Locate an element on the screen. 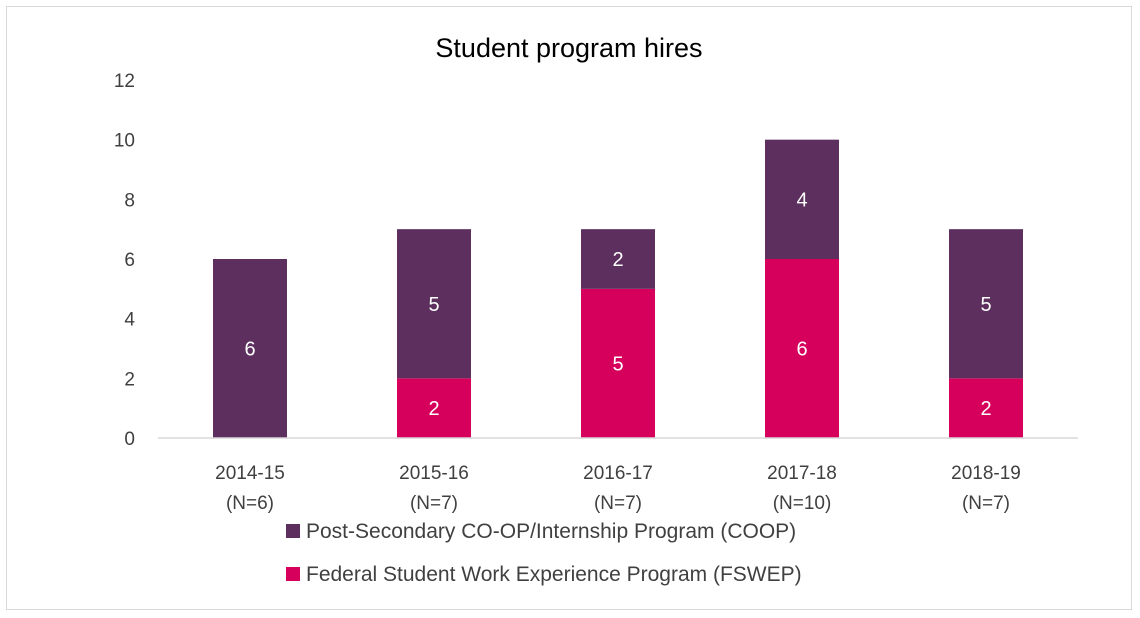 The image size is (1140, 618). y-tick-label: 10 is located at coordinates (124, 141).